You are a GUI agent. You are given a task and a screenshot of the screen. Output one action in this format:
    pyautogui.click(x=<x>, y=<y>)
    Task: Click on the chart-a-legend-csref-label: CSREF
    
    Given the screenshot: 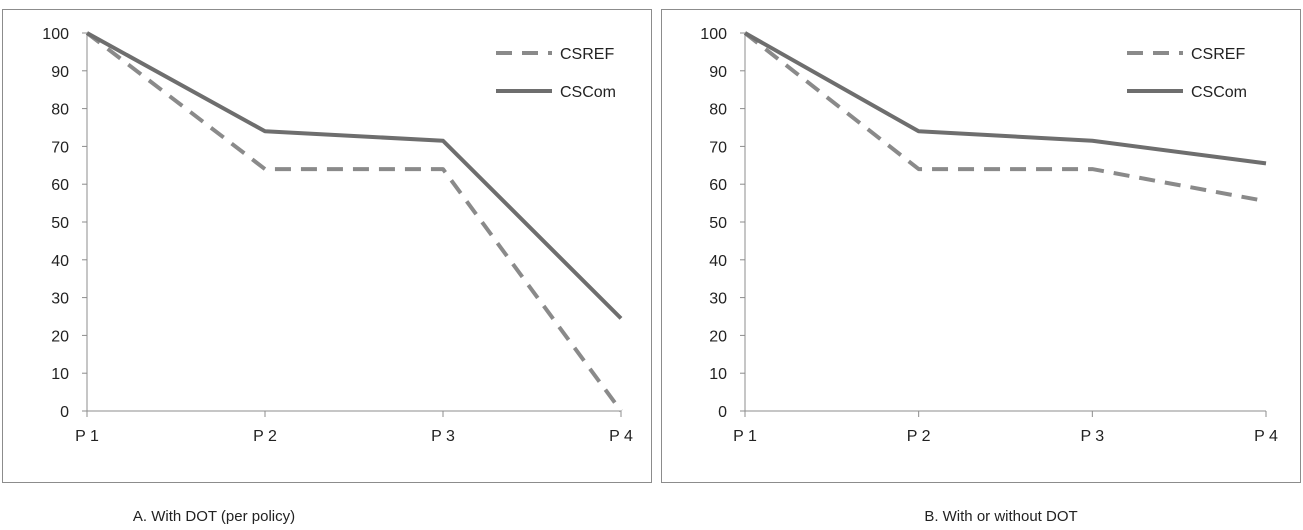 What is the action you would take?
    pyautogui.click(x=587, y=54)
    